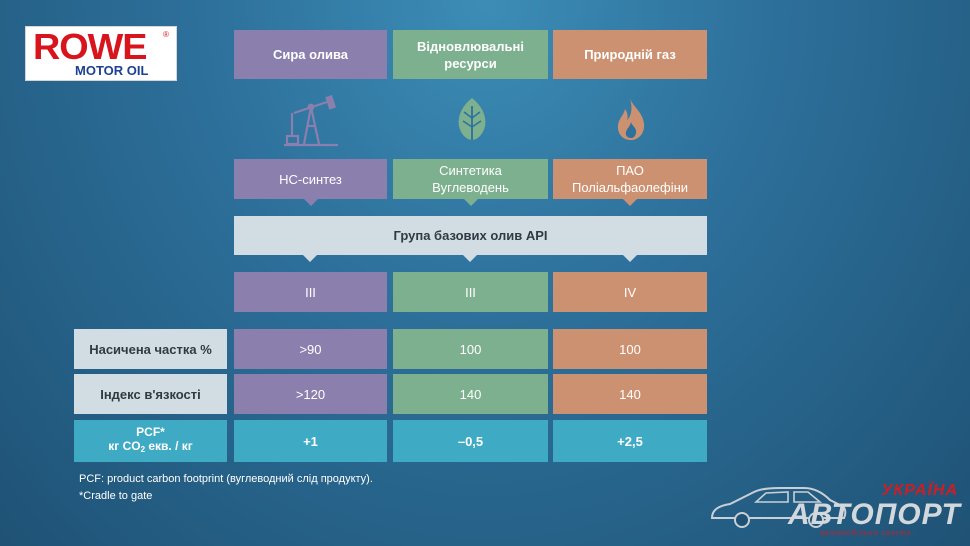 Image resolution: width=970 pixels, height=546 pixels. I want to click on source-label: Природній газ, so click(630, 54).